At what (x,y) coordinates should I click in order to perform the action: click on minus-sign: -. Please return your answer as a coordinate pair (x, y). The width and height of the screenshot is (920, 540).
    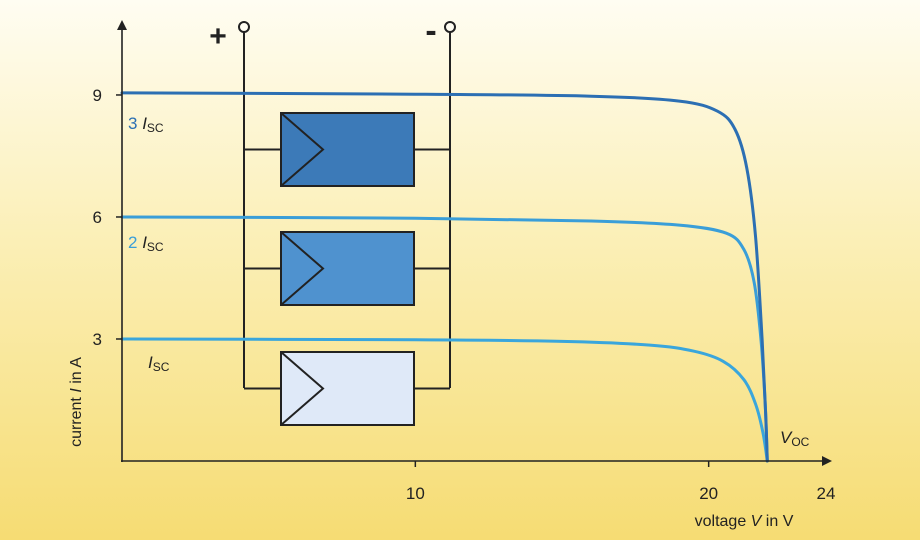
    Looking at the image, I should click on (430, 31).